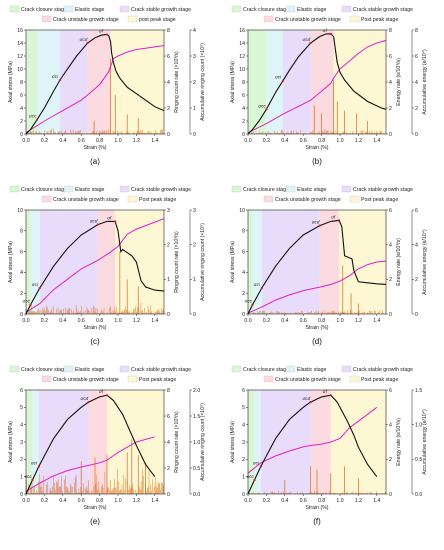 This screenshot has width=444, height=550. Describe the element at coordinates (21, 477) in the screenshot. I see `y-tick-label: 1` at that location.